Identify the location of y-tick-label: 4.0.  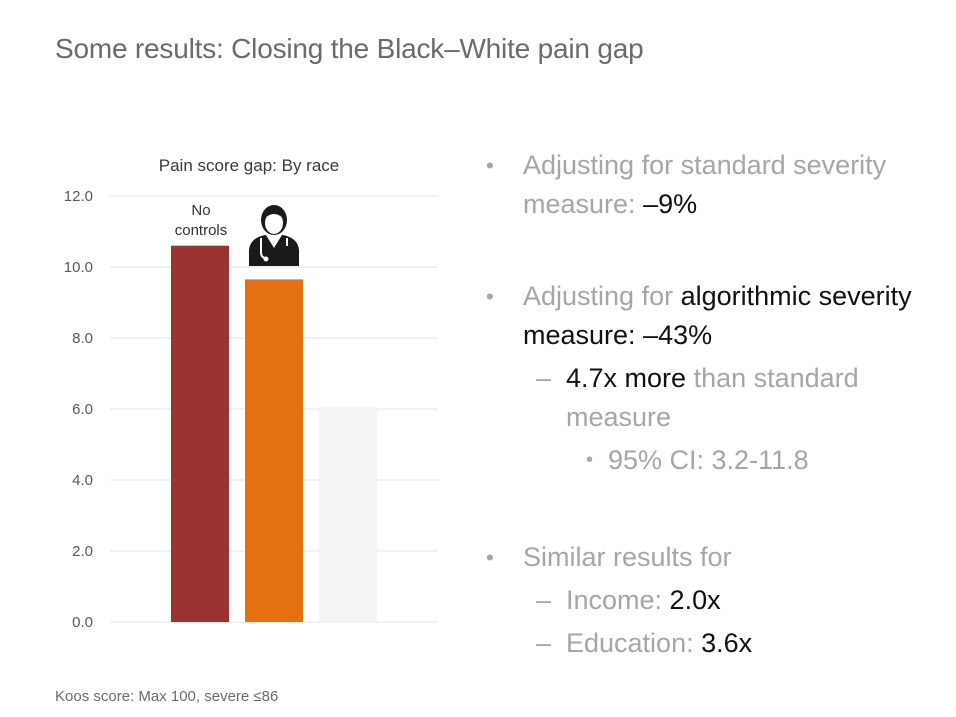
(82, 480).